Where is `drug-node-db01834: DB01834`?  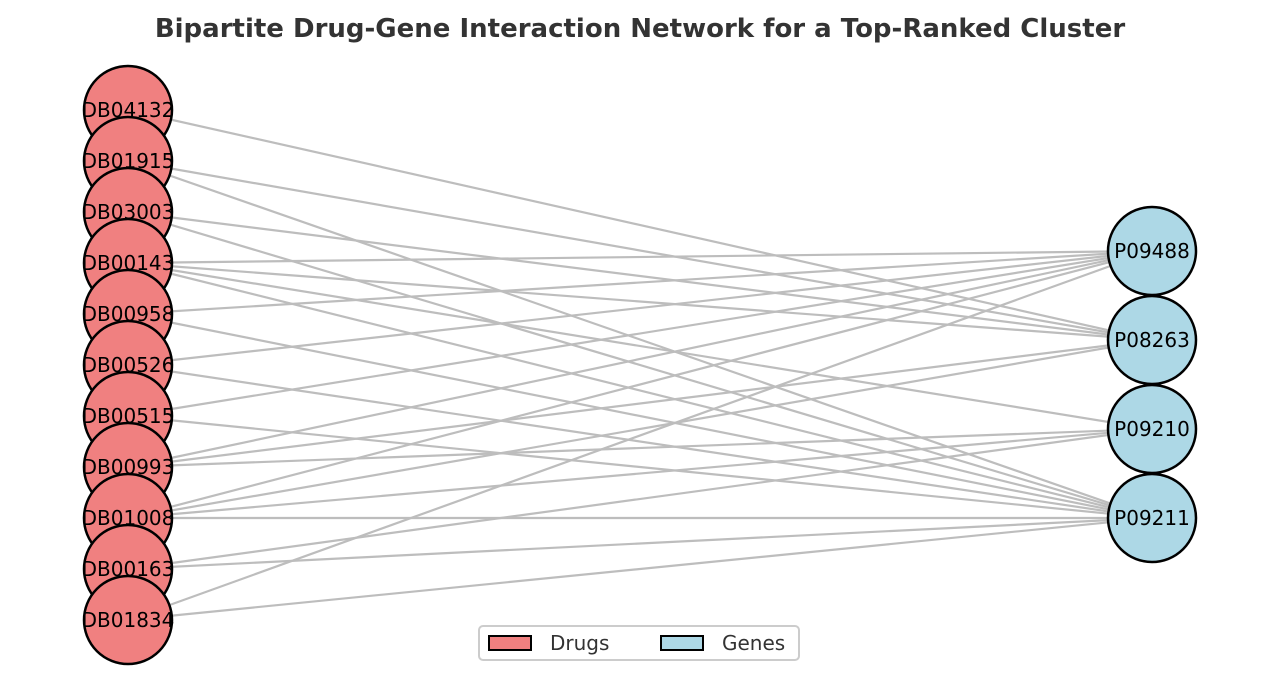 drug-node-db01834: DB01834 is located at coordinates (128, 620).